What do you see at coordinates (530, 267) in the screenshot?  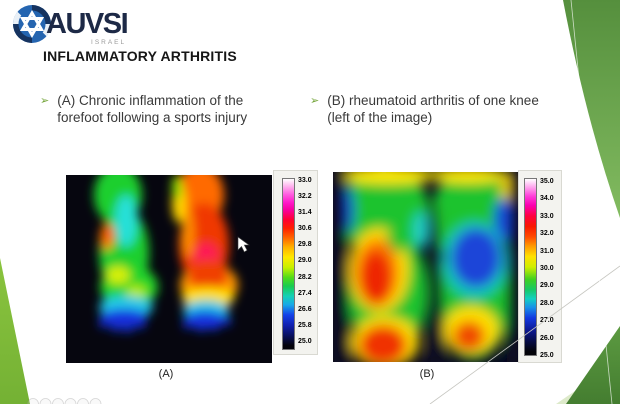 I see `colorbar-b` at bounding box center [530, 267].